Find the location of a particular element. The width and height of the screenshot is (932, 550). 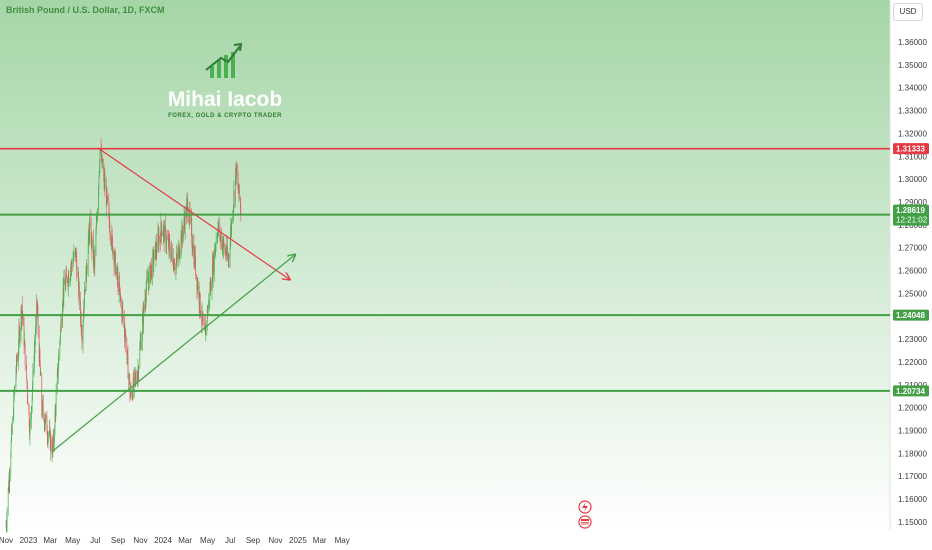

x-tick-label: Jul is located at coordinates (95, 540).